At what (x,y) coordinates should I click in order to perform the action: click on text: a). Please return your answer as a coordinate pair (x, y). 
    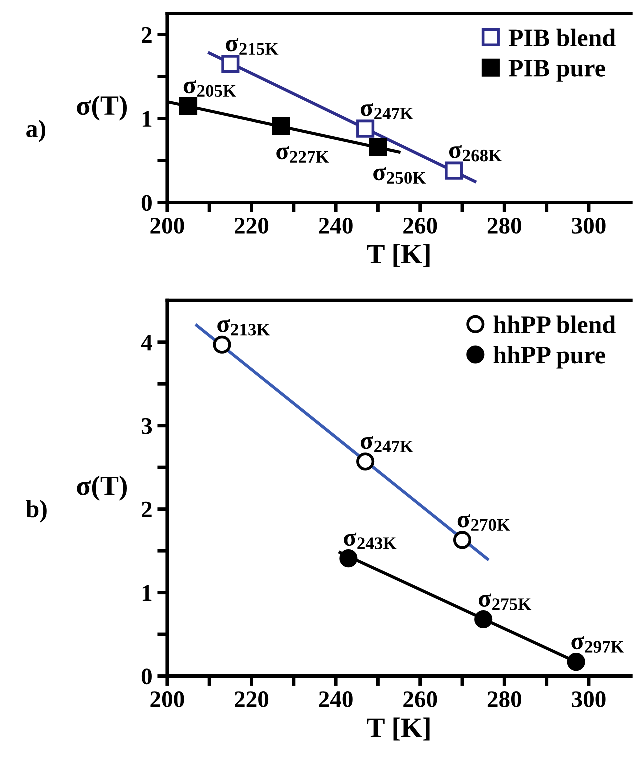
    Looking at the image, I should click on (36, 131).